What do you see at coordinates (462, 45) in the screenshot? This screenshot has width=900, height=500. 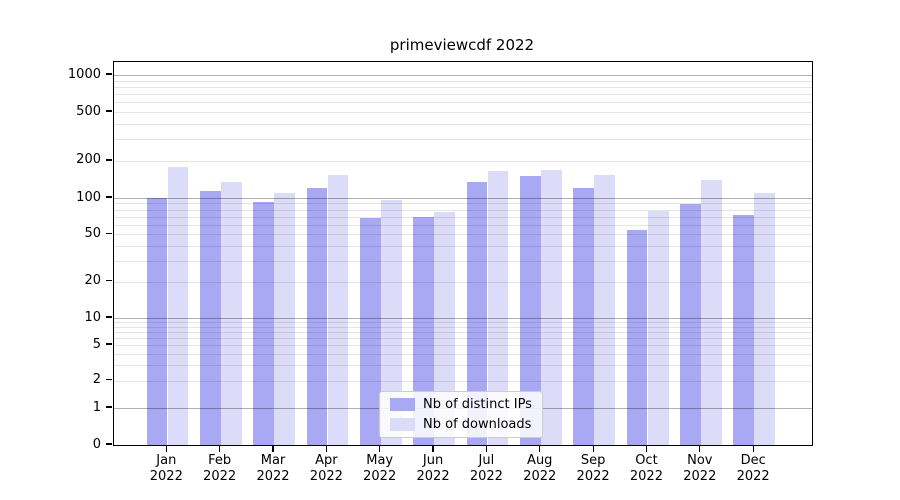 I see `chart-title: primeviewcdf 2022` at bounding box center [462, 45].